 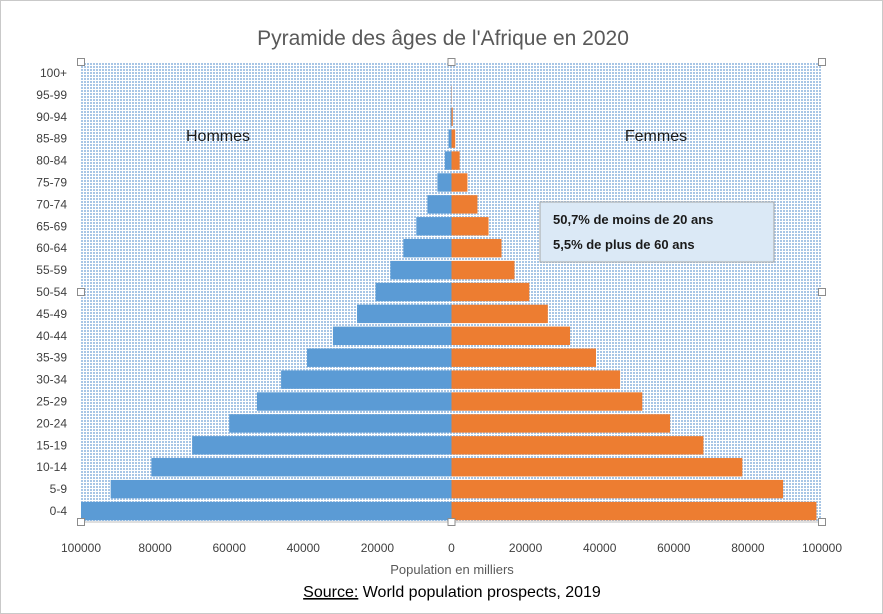 I want to click on y-tick-label: 0-4, so click(x=59, y=511).